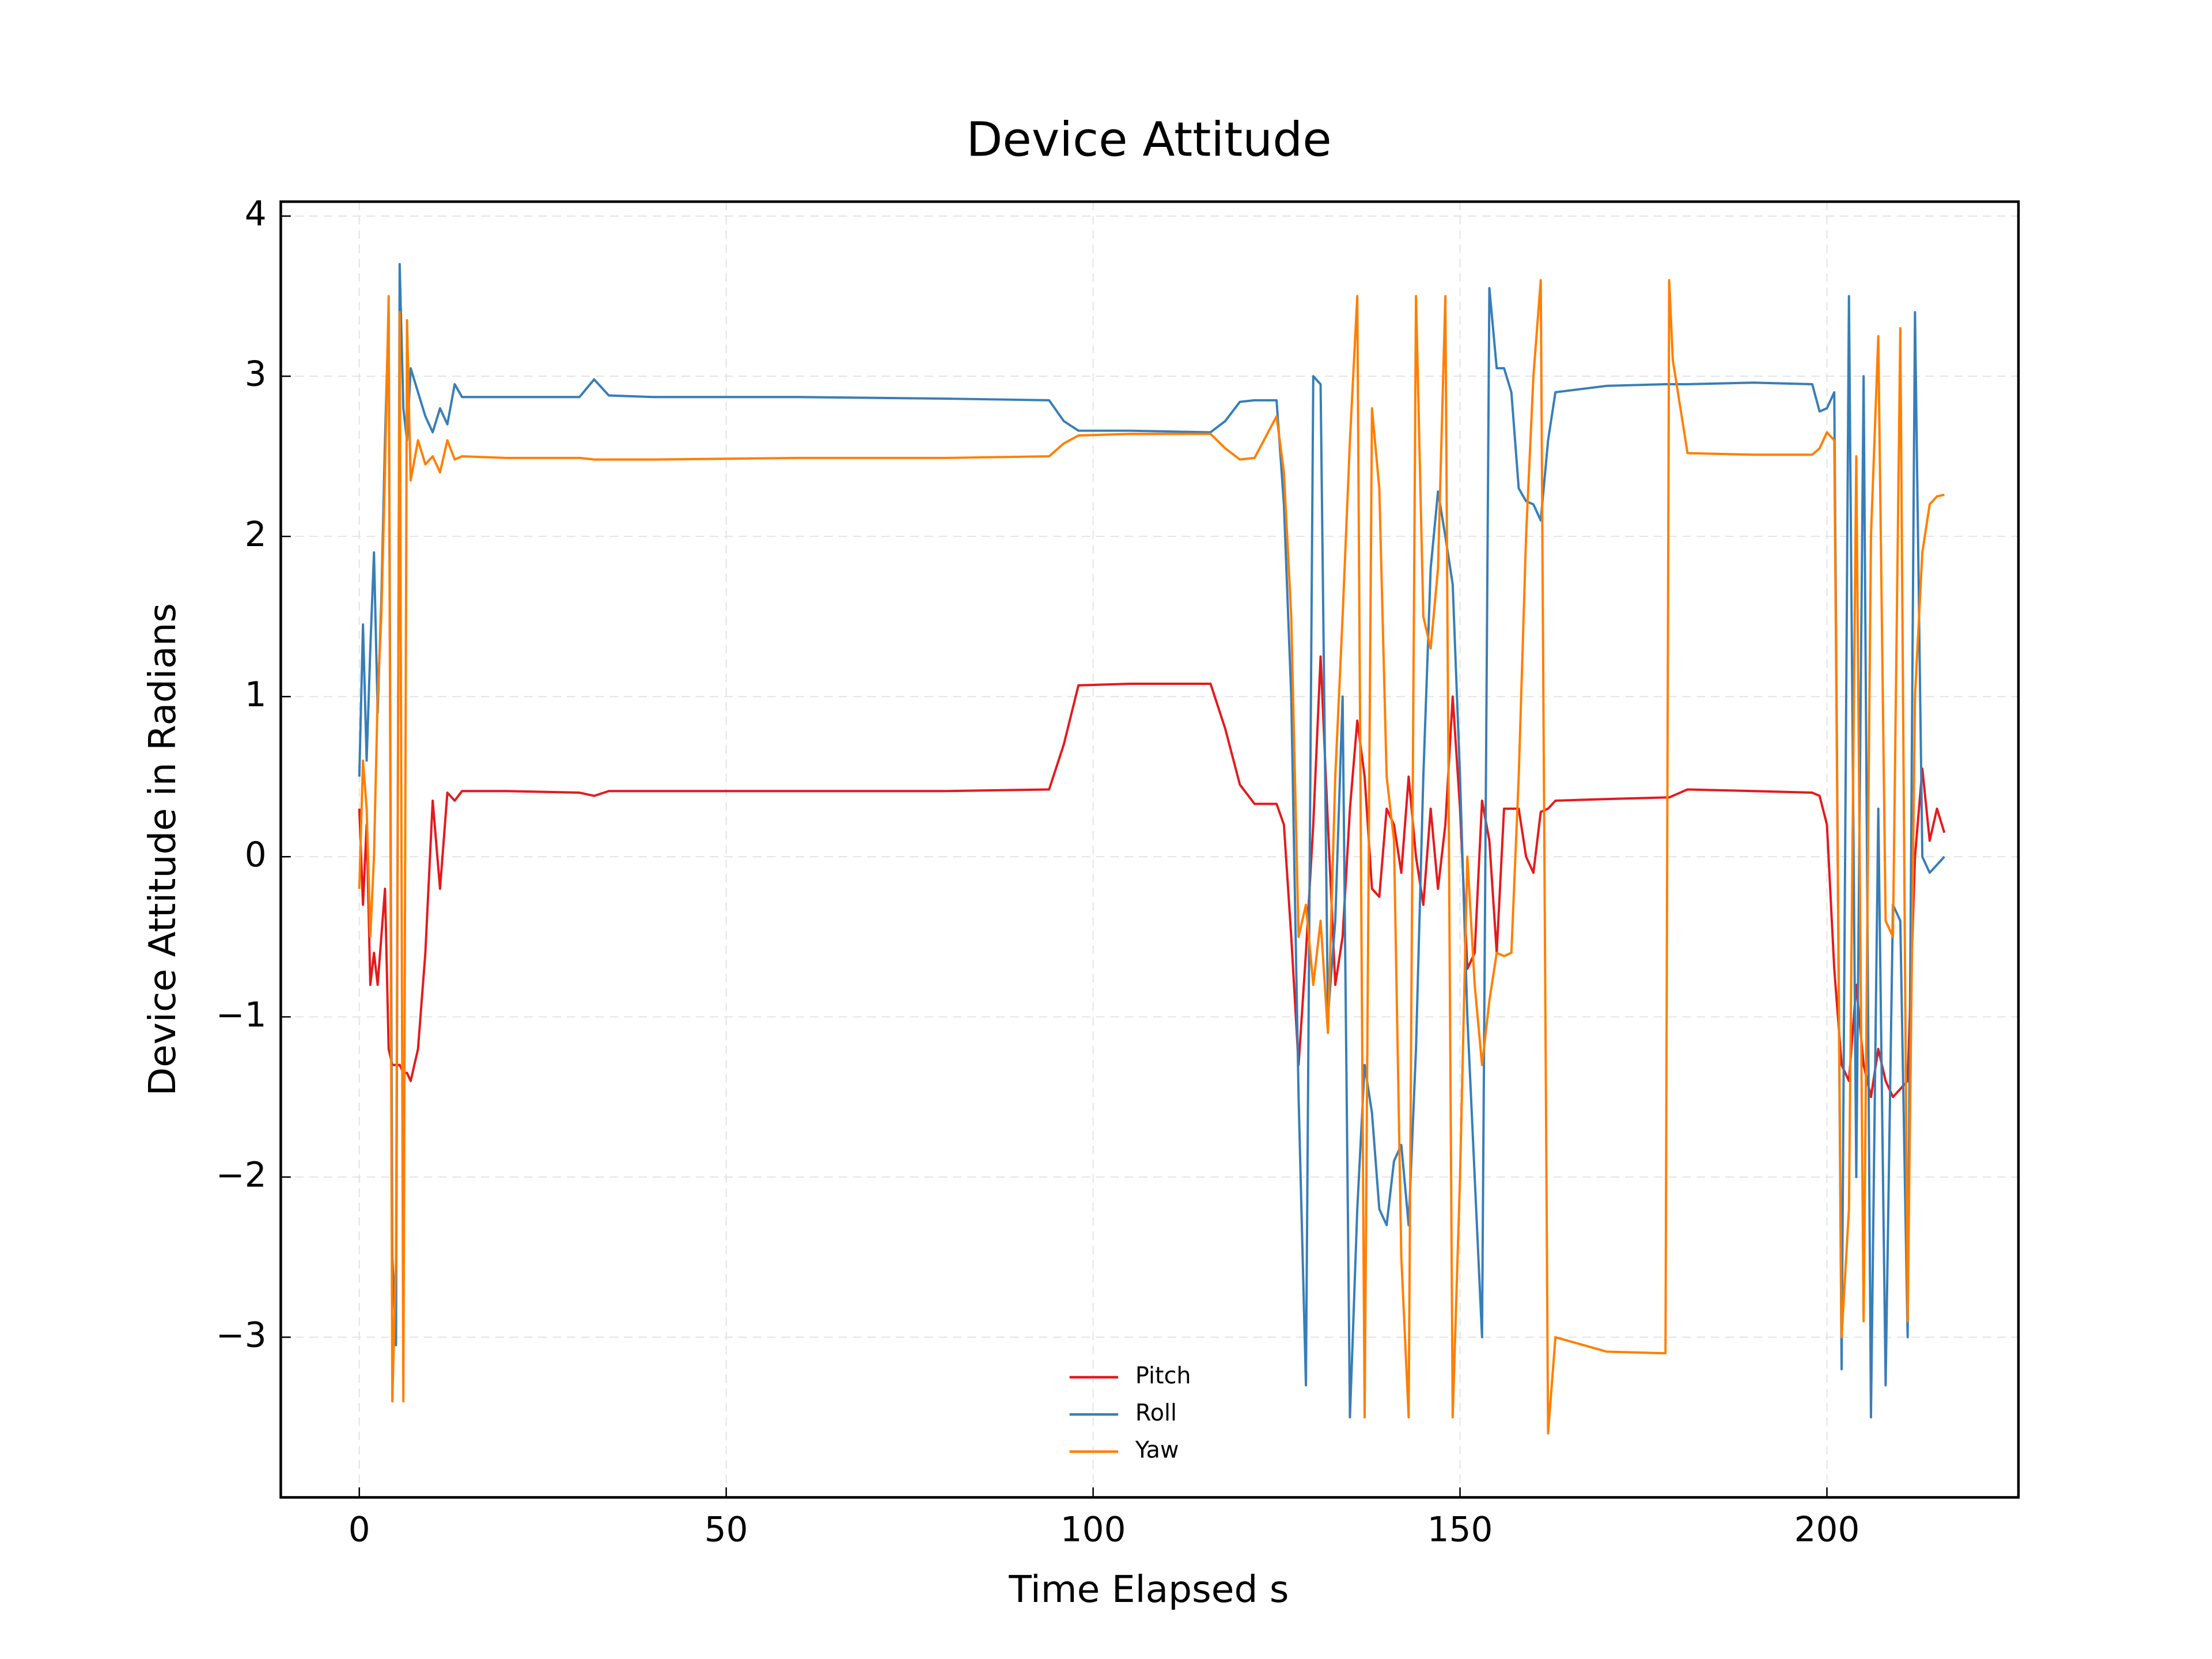 The width and height of the screenshot is (2212, 1659). Describe the element at coordinates (256, 535) in the screenshot. I see `y-tick-label: 2` at that location.